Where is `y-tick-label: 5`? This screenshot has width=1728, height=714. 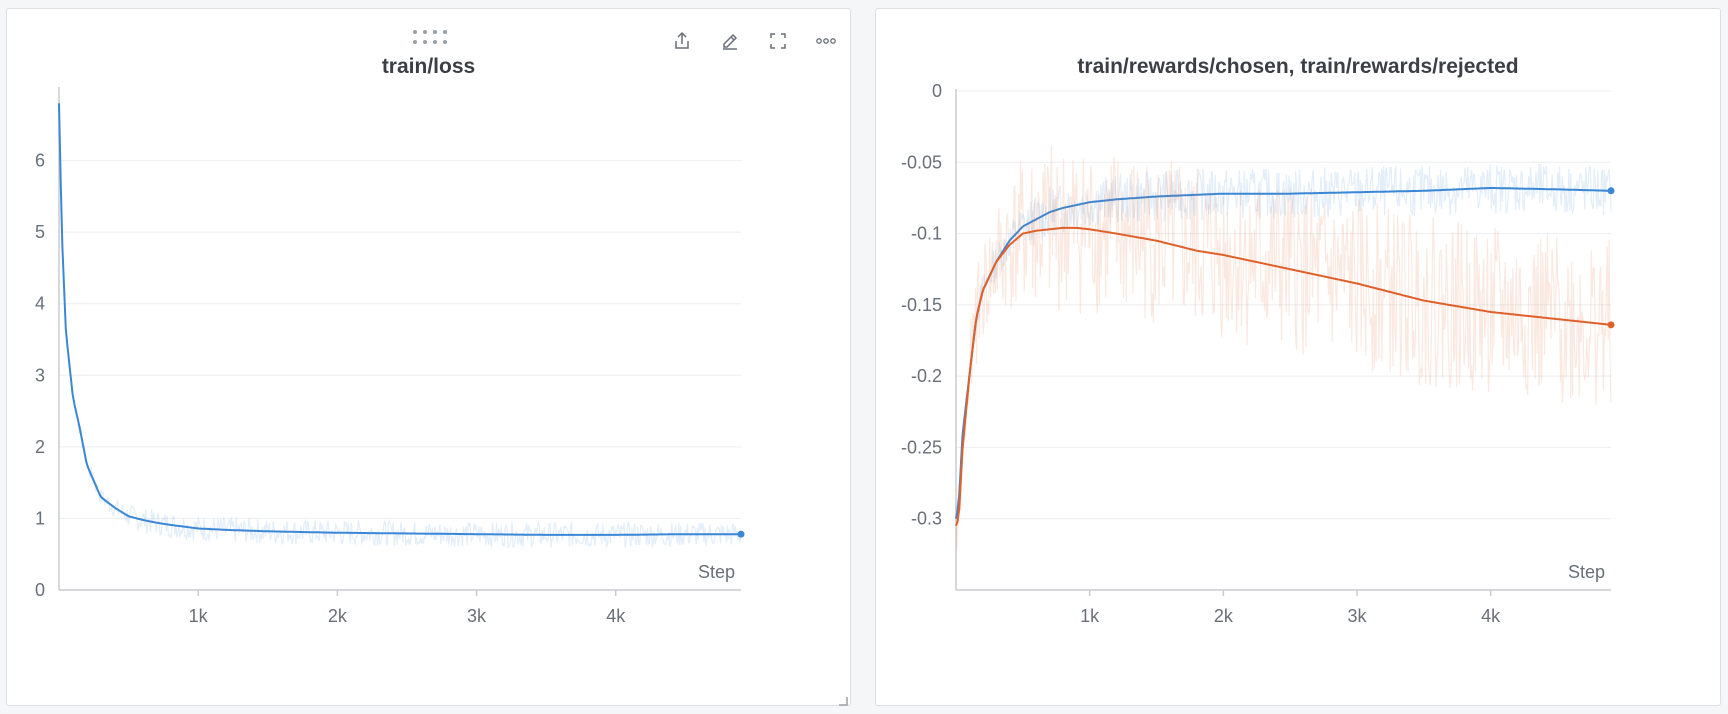 y-tick-label: 5 is located at coordinates (40, 232).